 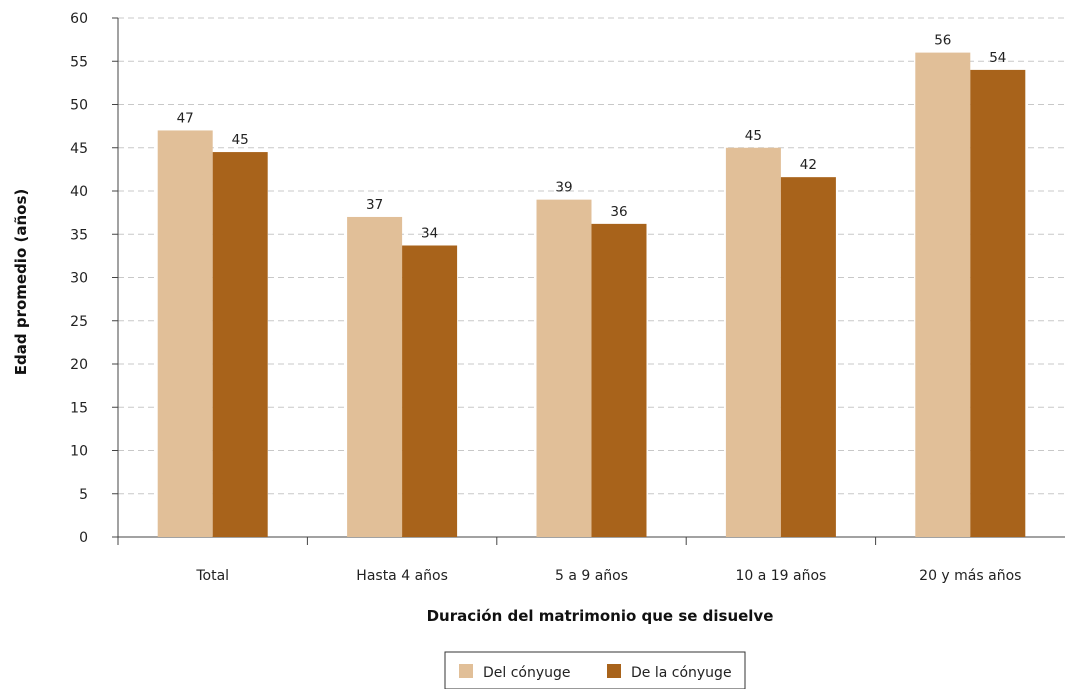 I want to click on bar-de-la-conyuge-5-a-9-anos, so click(x=619, y=380).